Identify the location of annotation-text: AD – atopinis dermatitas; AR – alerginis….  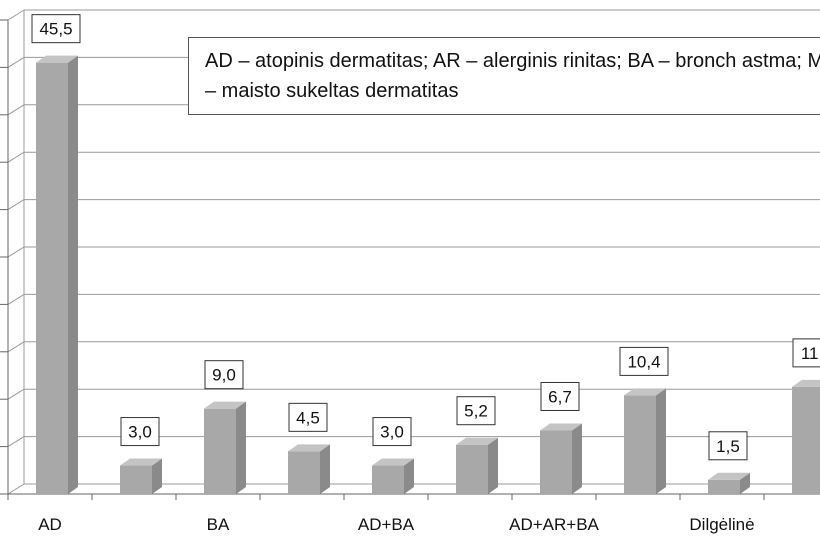
(512, 76).